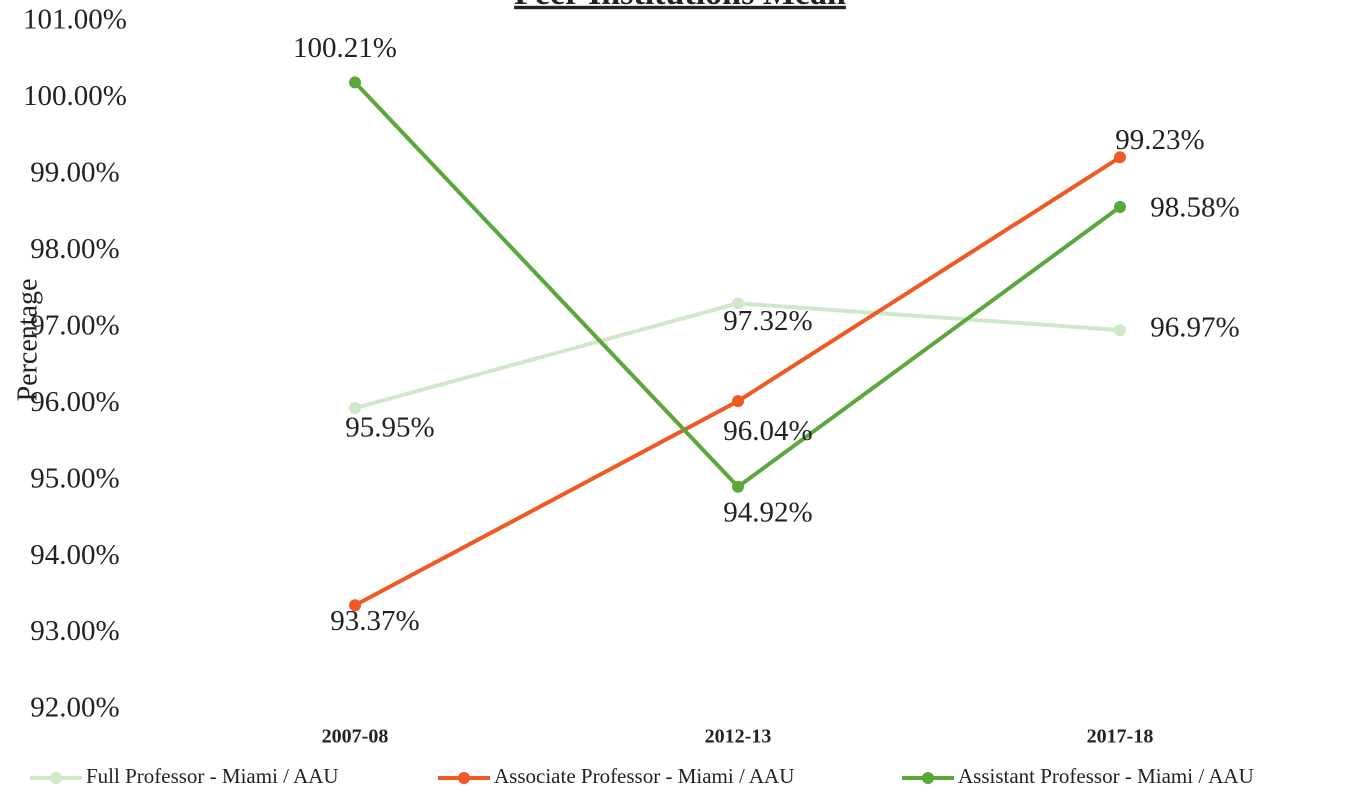  Describe the element at coordinates (767, 321) in the screenshot. I see `data-label: 97.32%` at that location.